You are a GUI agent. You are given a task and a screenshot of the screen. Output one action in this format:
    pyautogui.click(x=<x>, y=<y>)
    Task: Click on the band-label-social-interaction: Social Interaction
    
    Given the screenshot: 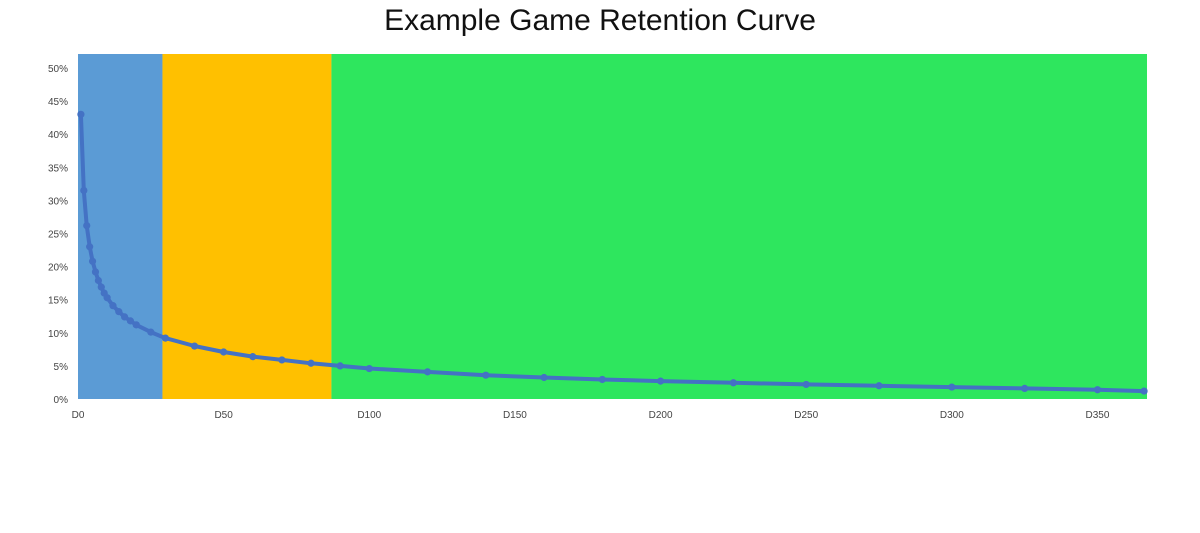 What is the action you would take?
    pyautogui.click(x=1027, y=501)
    